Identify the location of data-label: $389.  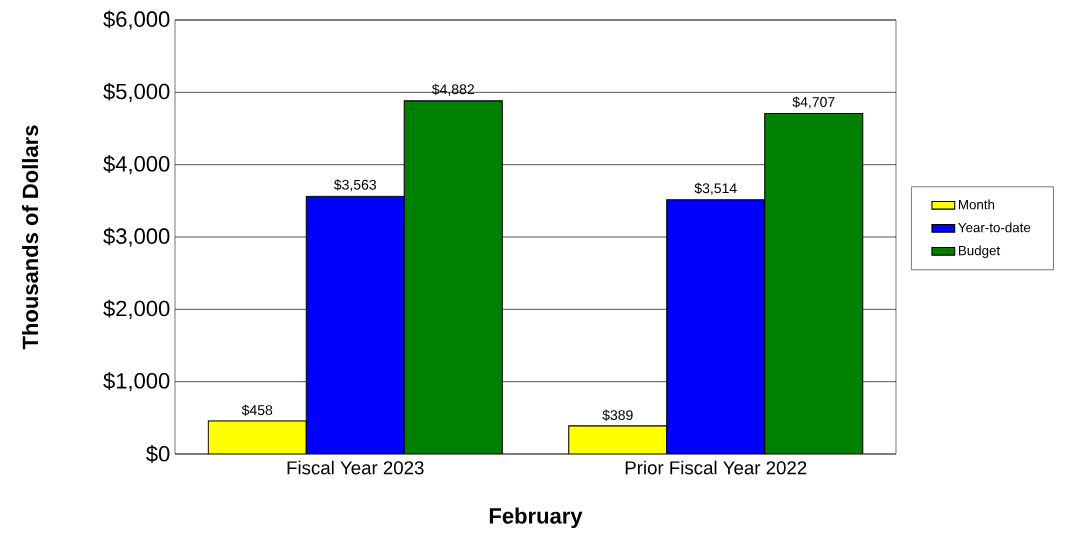
(617, 415).